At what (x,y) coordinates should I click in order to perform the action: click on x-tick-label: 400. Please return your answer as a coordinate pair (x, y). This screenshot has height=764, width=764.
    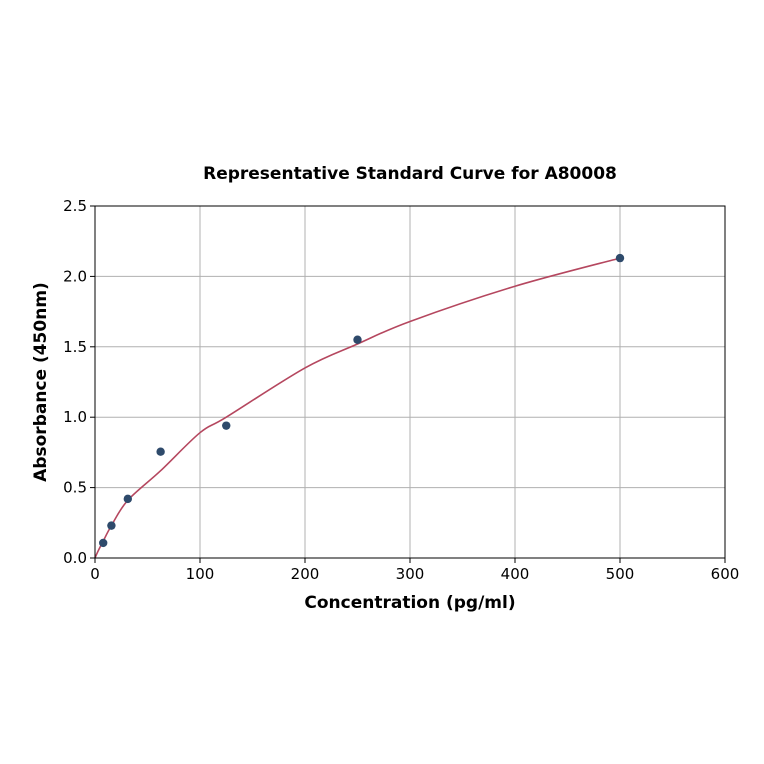
    Looking at the image, I should click on (515, 574).